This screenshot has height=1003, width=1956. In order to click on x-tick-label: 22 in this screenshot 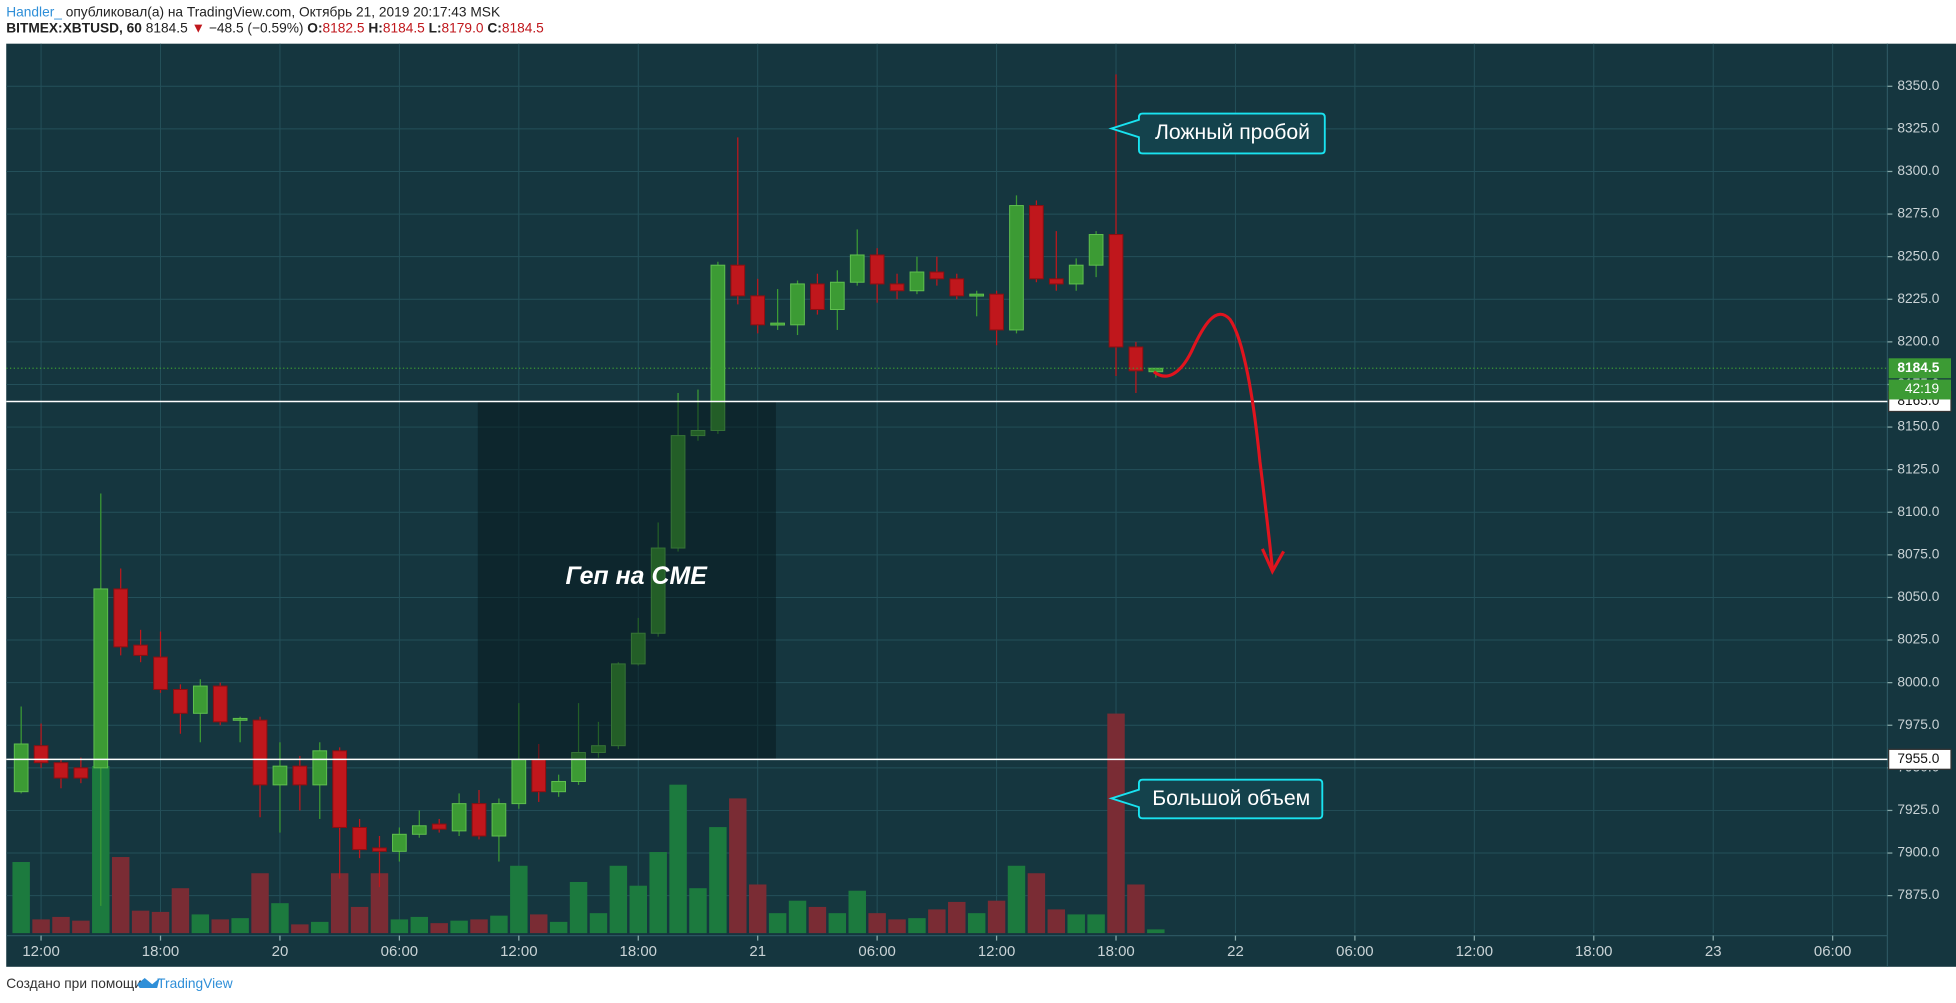, I will do `click(1235, 951)`.